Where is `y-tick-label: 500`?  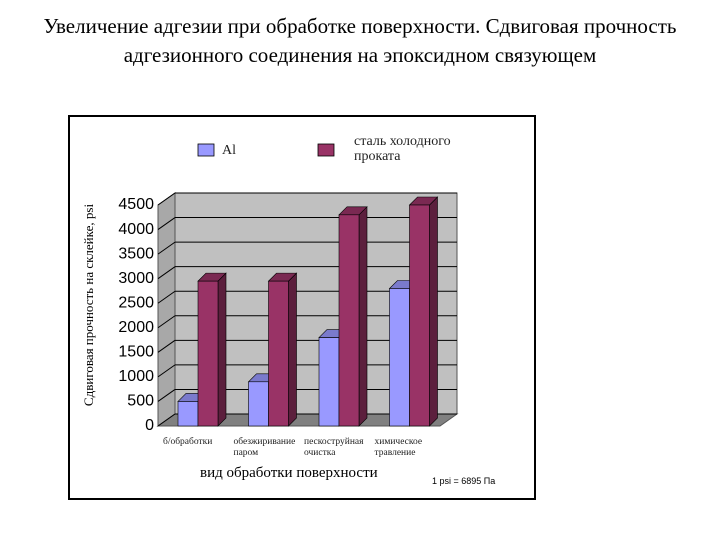 y-tick-label: 500 is located at coordinates (140, 401).